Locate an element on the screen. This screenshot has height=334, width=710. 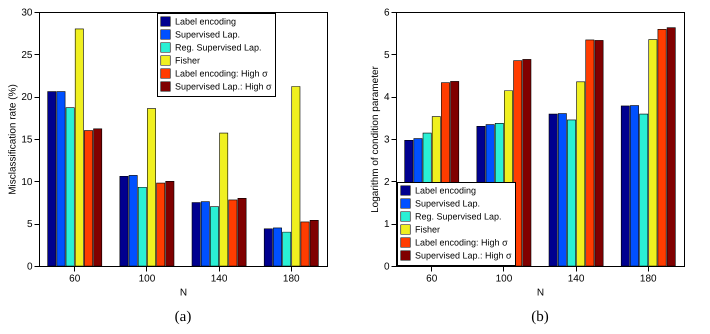
y-tick-label: 1 is located at coordinates (387, 224).